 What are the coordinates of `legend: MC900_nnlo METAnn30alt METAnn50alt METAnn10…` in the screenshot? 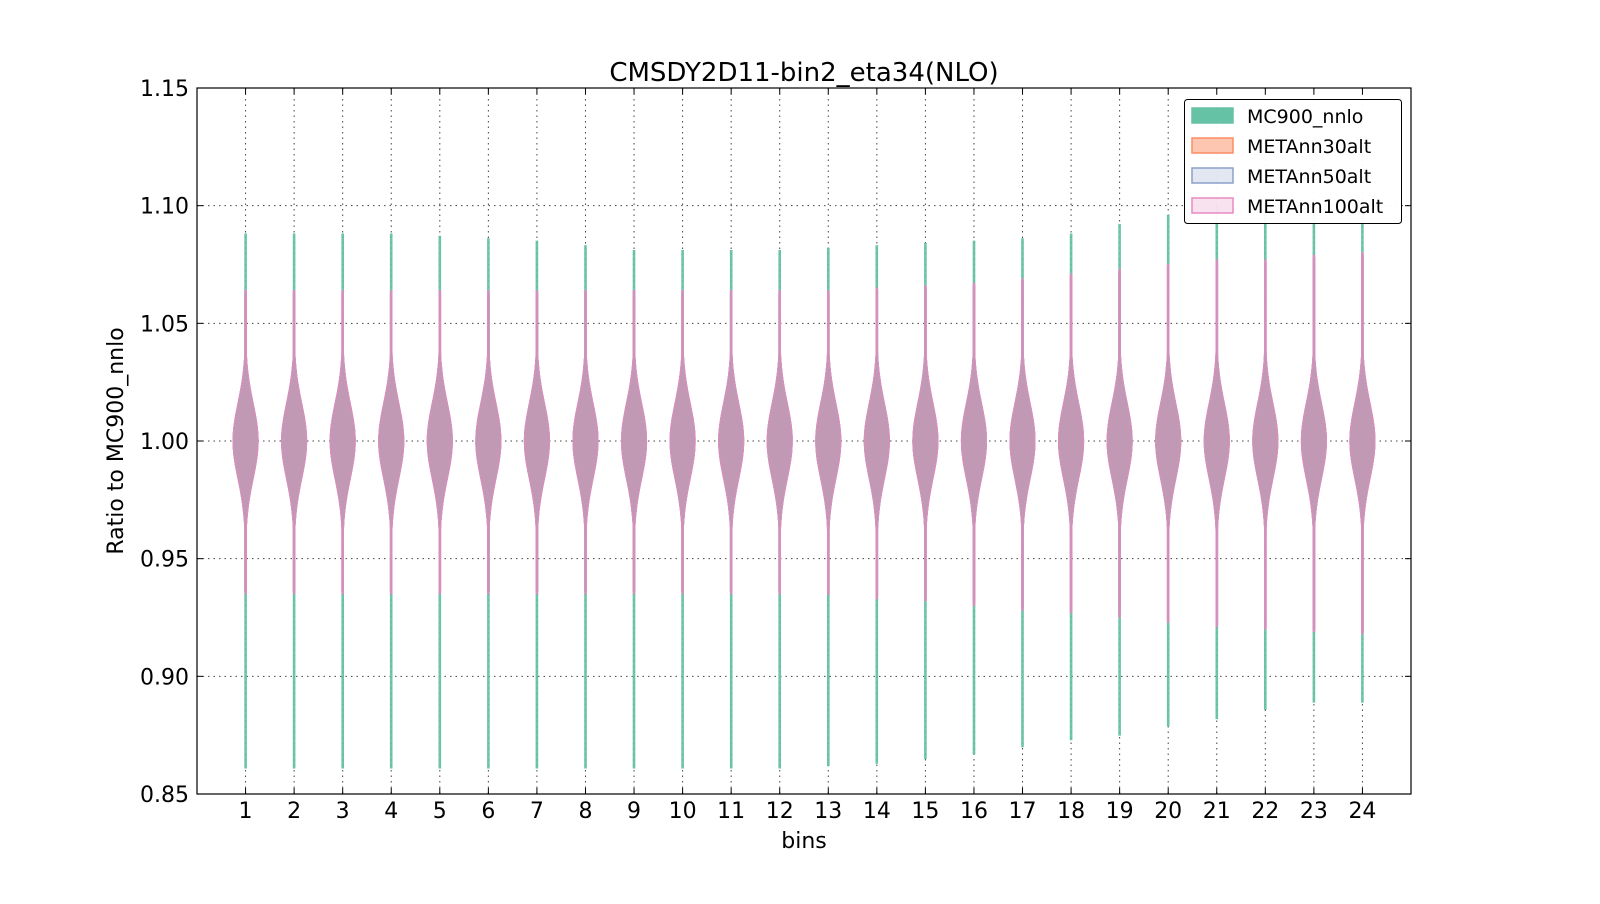 It's located at (1293, 161).